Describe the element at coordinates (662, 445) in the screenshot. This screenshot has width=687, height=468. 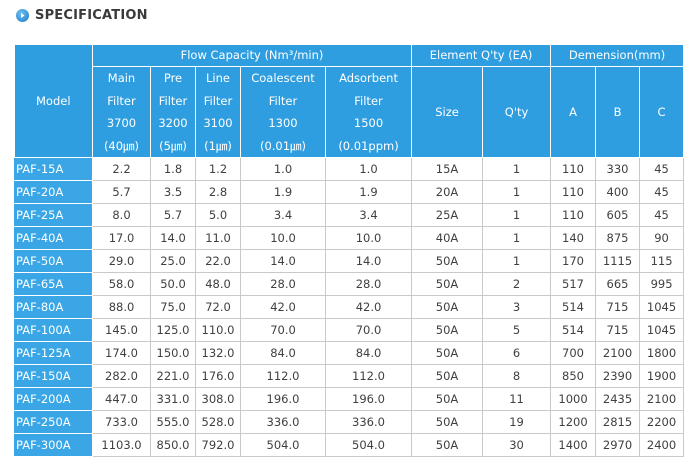
I see `dim-c-cell: 2400` at that location.